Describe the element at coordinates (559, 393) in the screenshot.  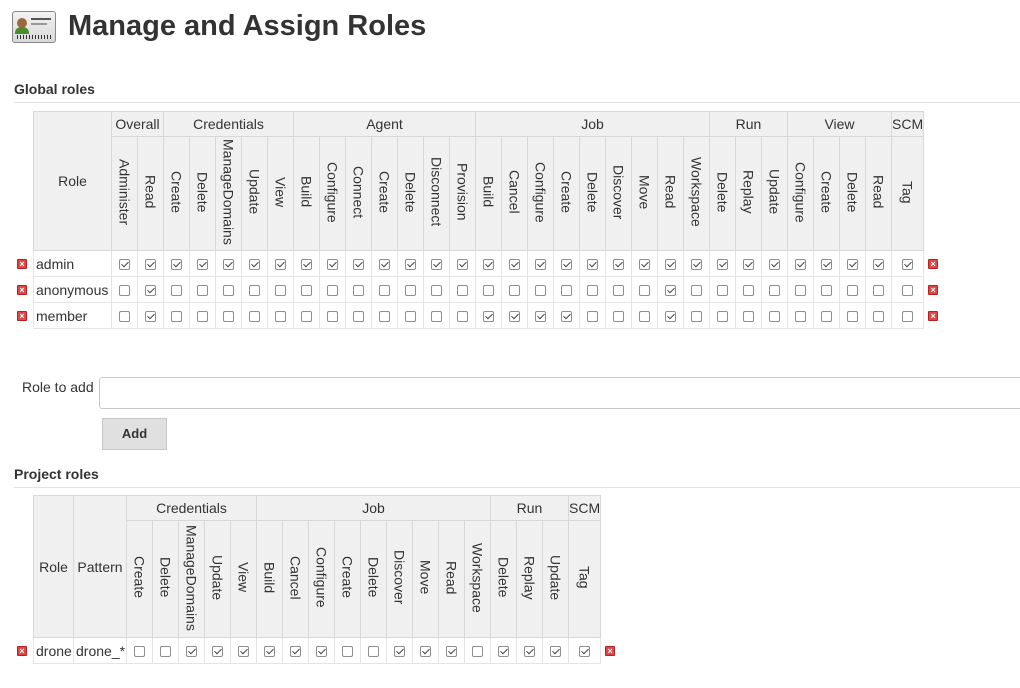
I see `role-to-add-input` at that location.